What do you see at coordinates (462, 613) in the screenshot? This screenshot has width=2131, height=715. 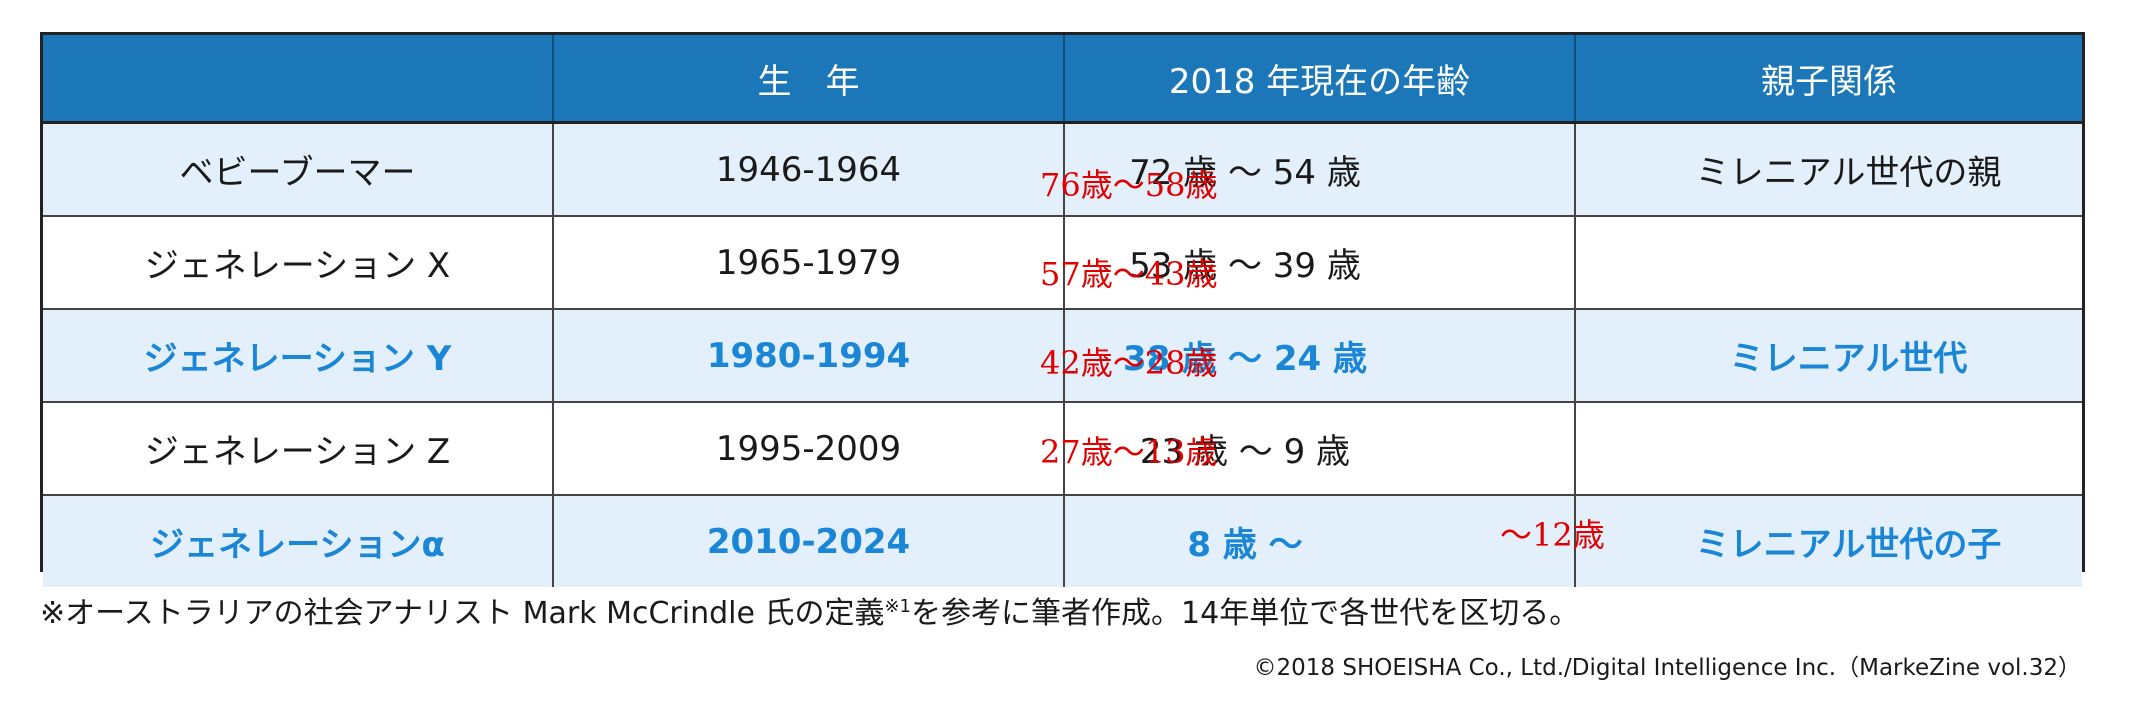 I see `footnote-text-before: ※オーストラリアの社会アナリスト Mark McCrindle 氏の定義` at bounding box center [462, 613].